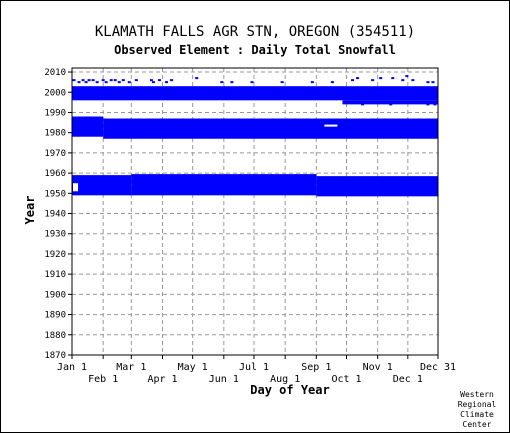 Image resolution: width=510 pixels, height=433 pixels. What do you see at coordinates (477, 394) in the screenshot?
I see `credit-line: Western` at bounding box center [477, 394].